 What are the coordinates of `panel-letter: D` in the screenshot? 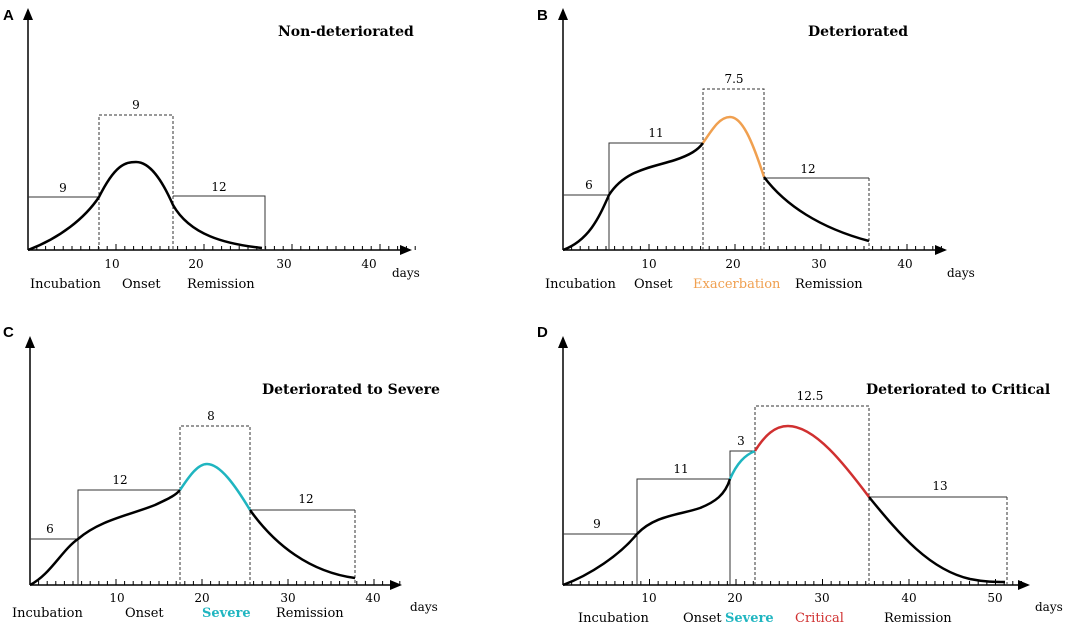 It's located at (542, 332).